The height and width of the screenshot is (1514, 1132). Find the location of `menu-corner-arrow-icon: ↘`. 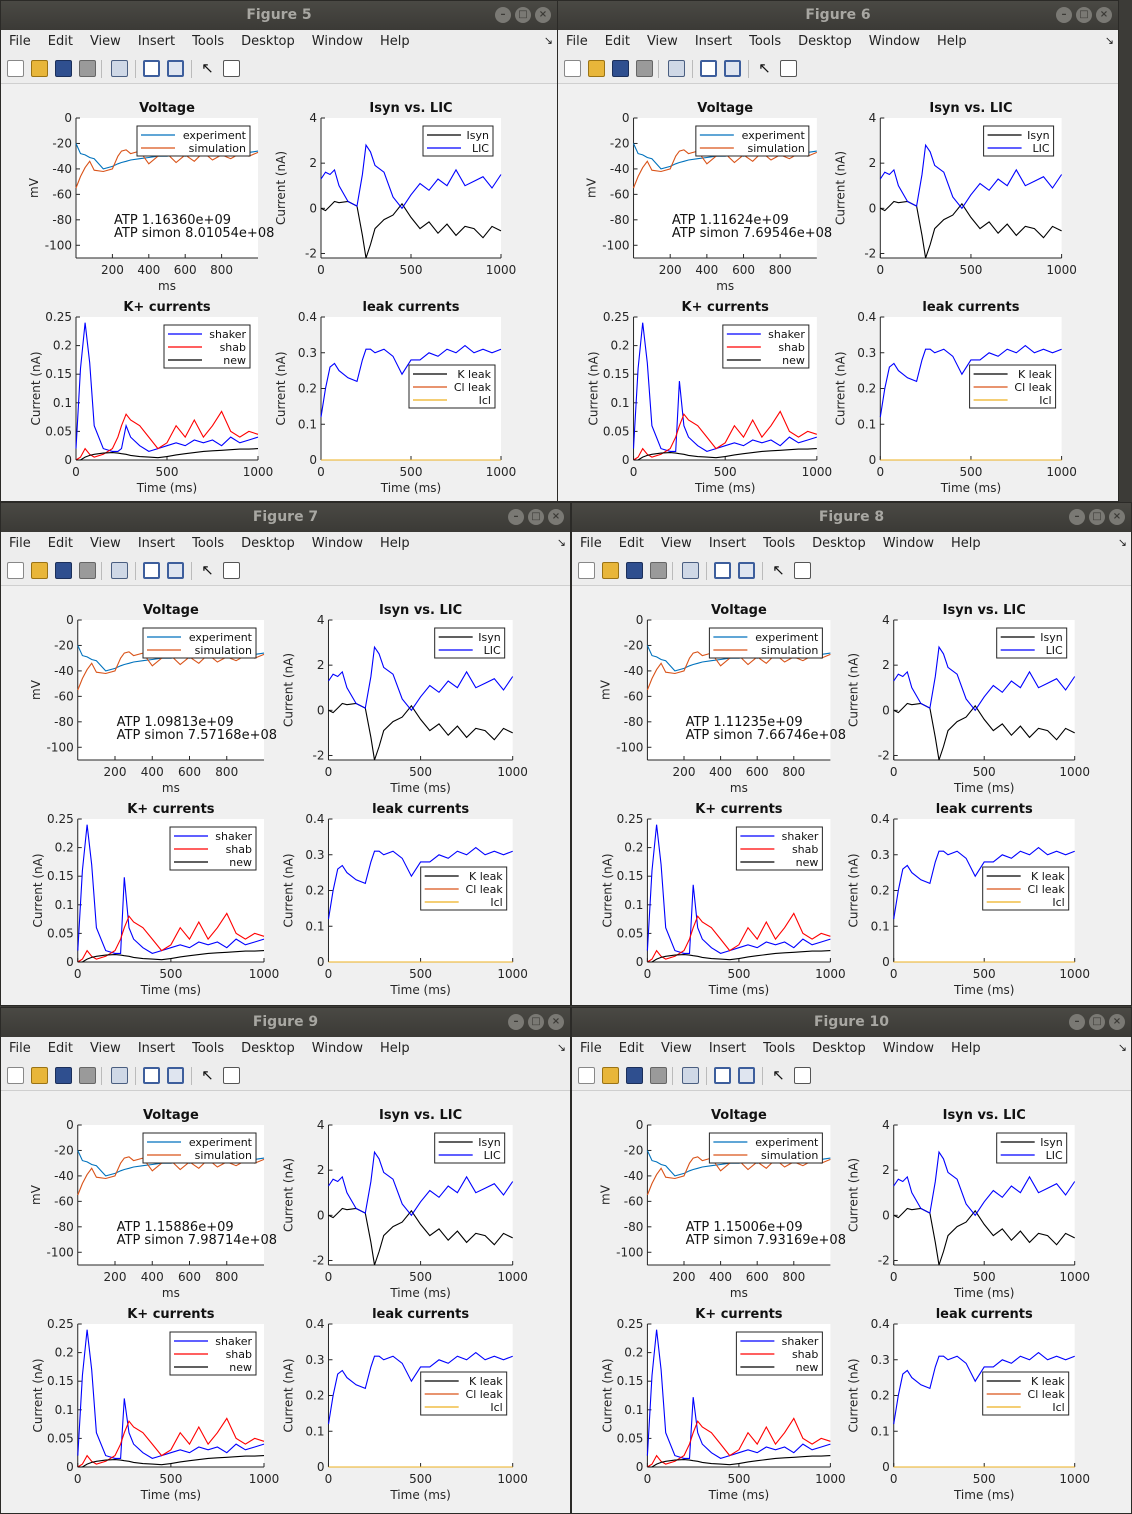

menu-corner-arrow-icon: ↘ is located at coordinates (561, 1047).